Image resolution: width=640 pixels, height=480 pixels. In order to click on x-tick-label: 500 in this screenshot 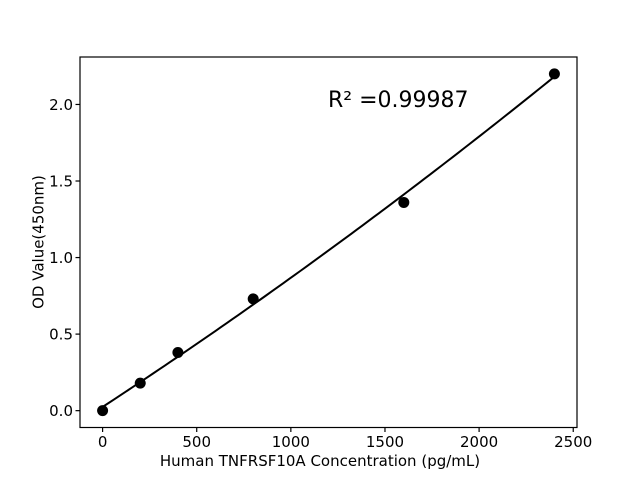, I will do `click(196, 442)`.